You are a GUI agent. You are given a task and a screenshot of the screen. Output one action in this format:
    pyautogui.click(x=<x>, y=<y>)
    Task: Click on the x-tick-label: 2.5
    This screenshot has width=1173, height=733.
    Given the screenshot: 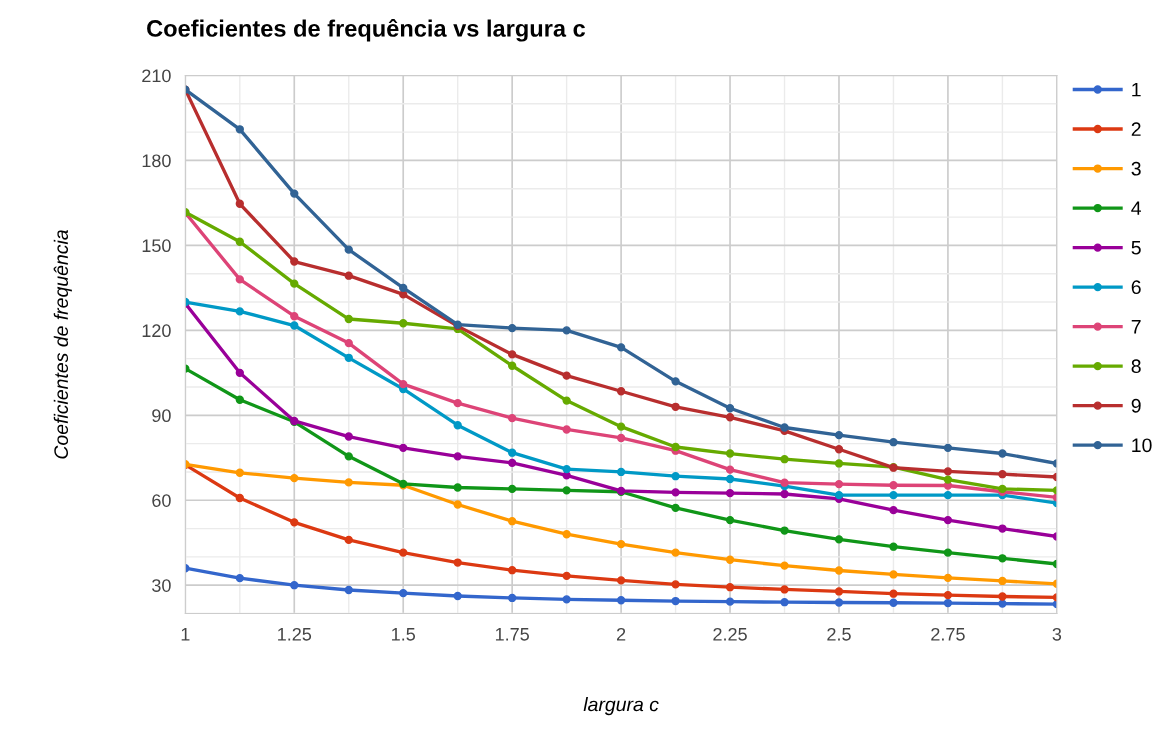 What is the action you would take?
    pyautogui.click(x=839, y=634)
    